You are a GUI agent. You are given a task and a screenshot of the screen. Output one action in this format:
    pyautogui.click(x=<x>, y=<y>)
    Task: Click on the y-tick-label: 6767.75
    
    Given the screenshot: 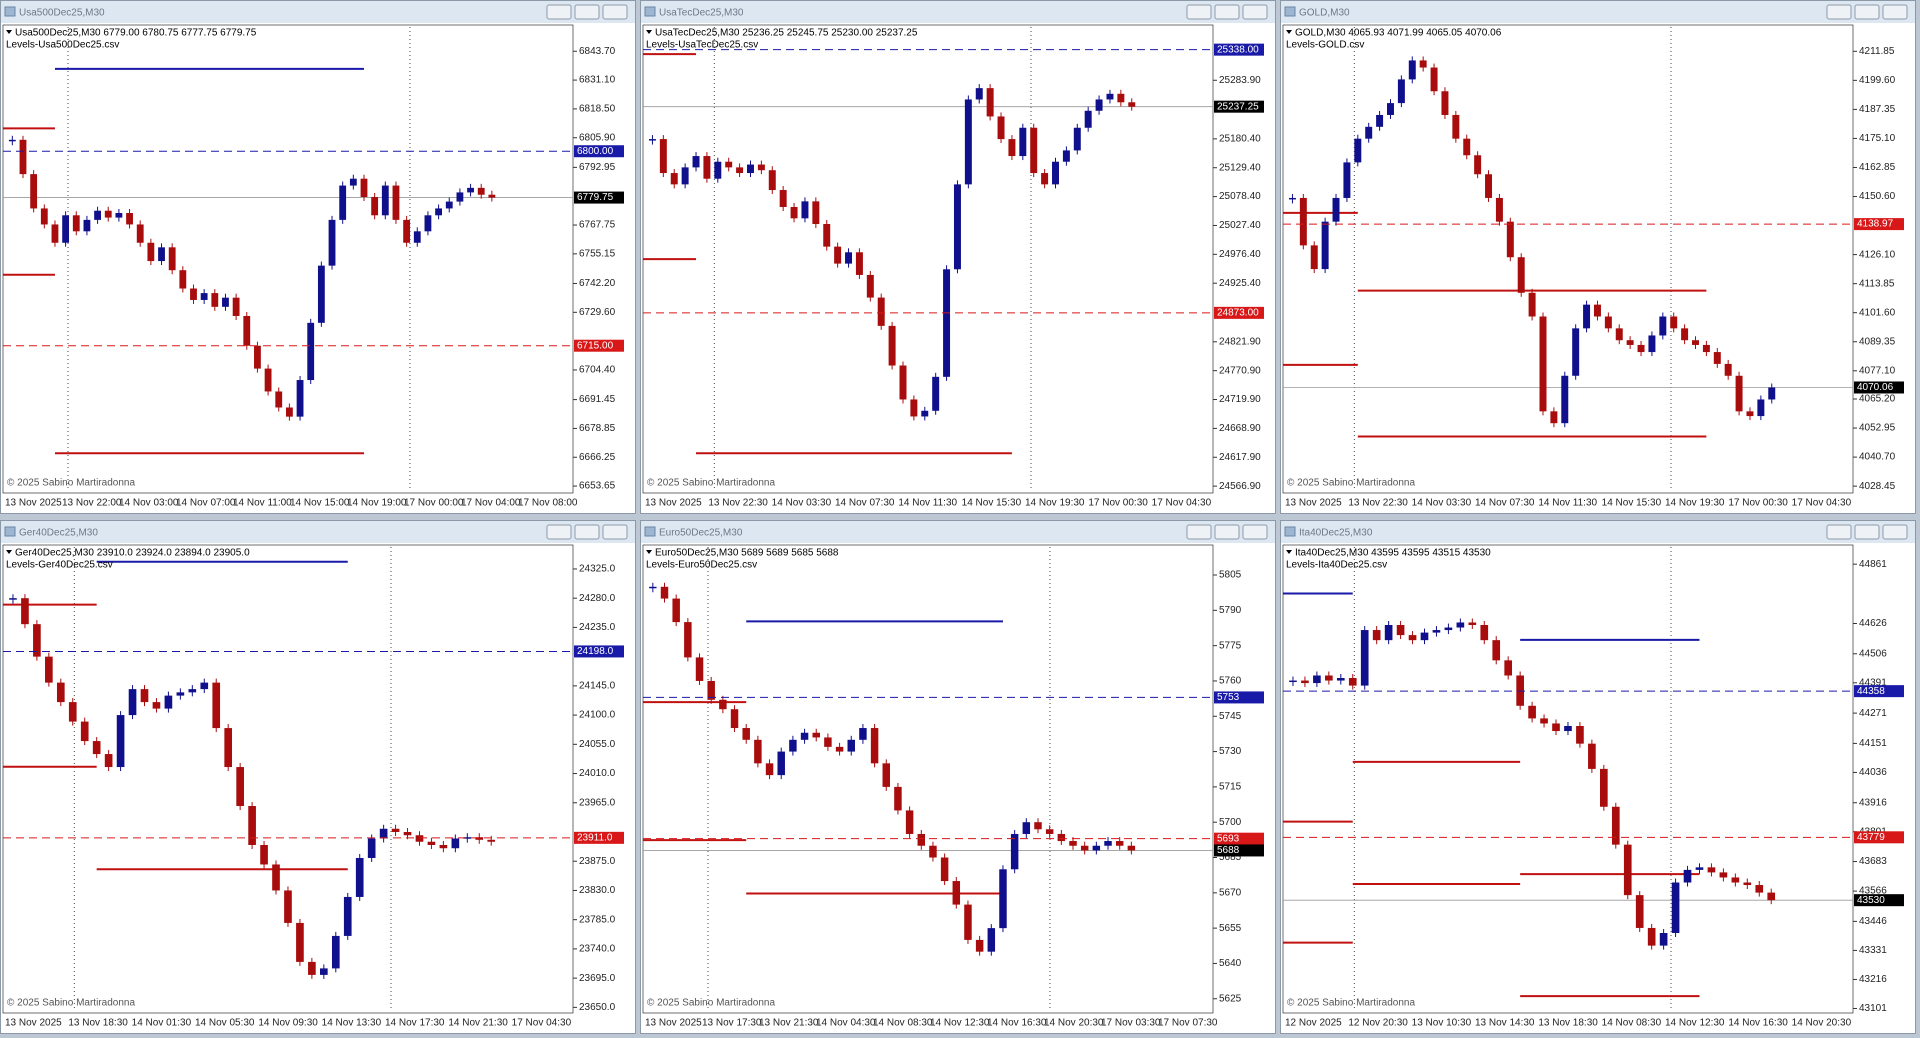 What is the action you would take?
    pyautogui.click(x=597, y=225)
    